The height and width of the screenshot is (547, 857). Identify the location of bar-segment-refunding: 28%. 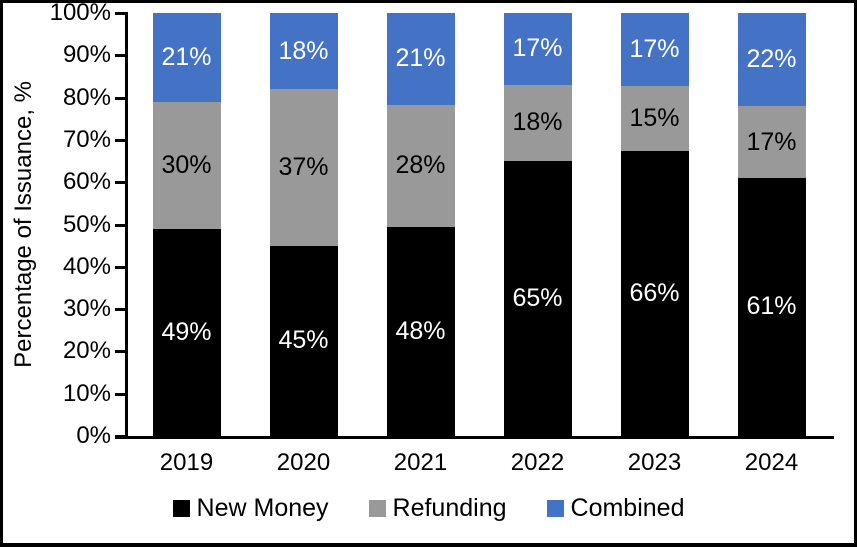
(420, 165).